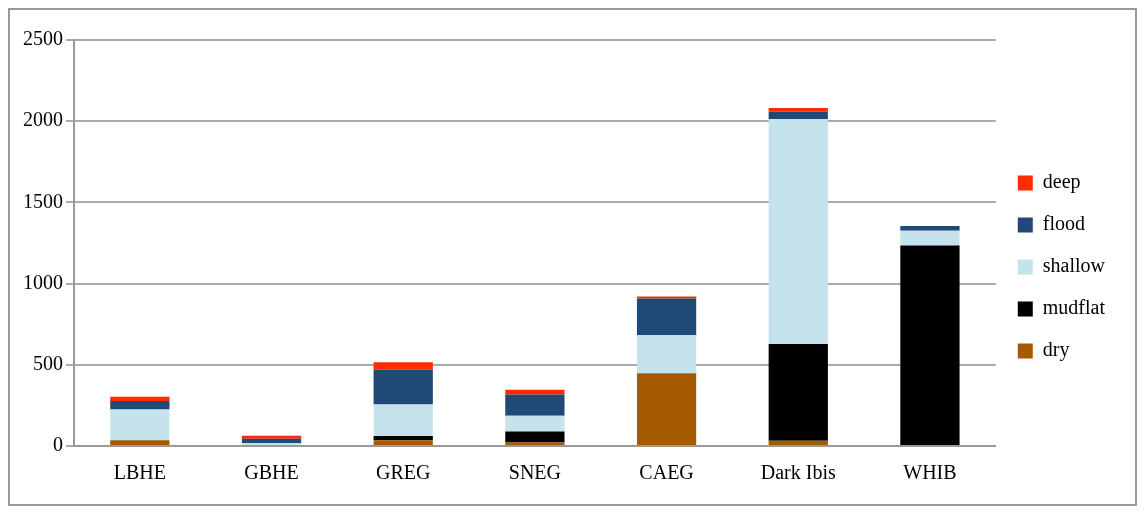 This screenshot has height=512, width=1147. Describe the element at coordinates (58, 444) in the screenshot. I see `y-tick-label: 0` at that location.